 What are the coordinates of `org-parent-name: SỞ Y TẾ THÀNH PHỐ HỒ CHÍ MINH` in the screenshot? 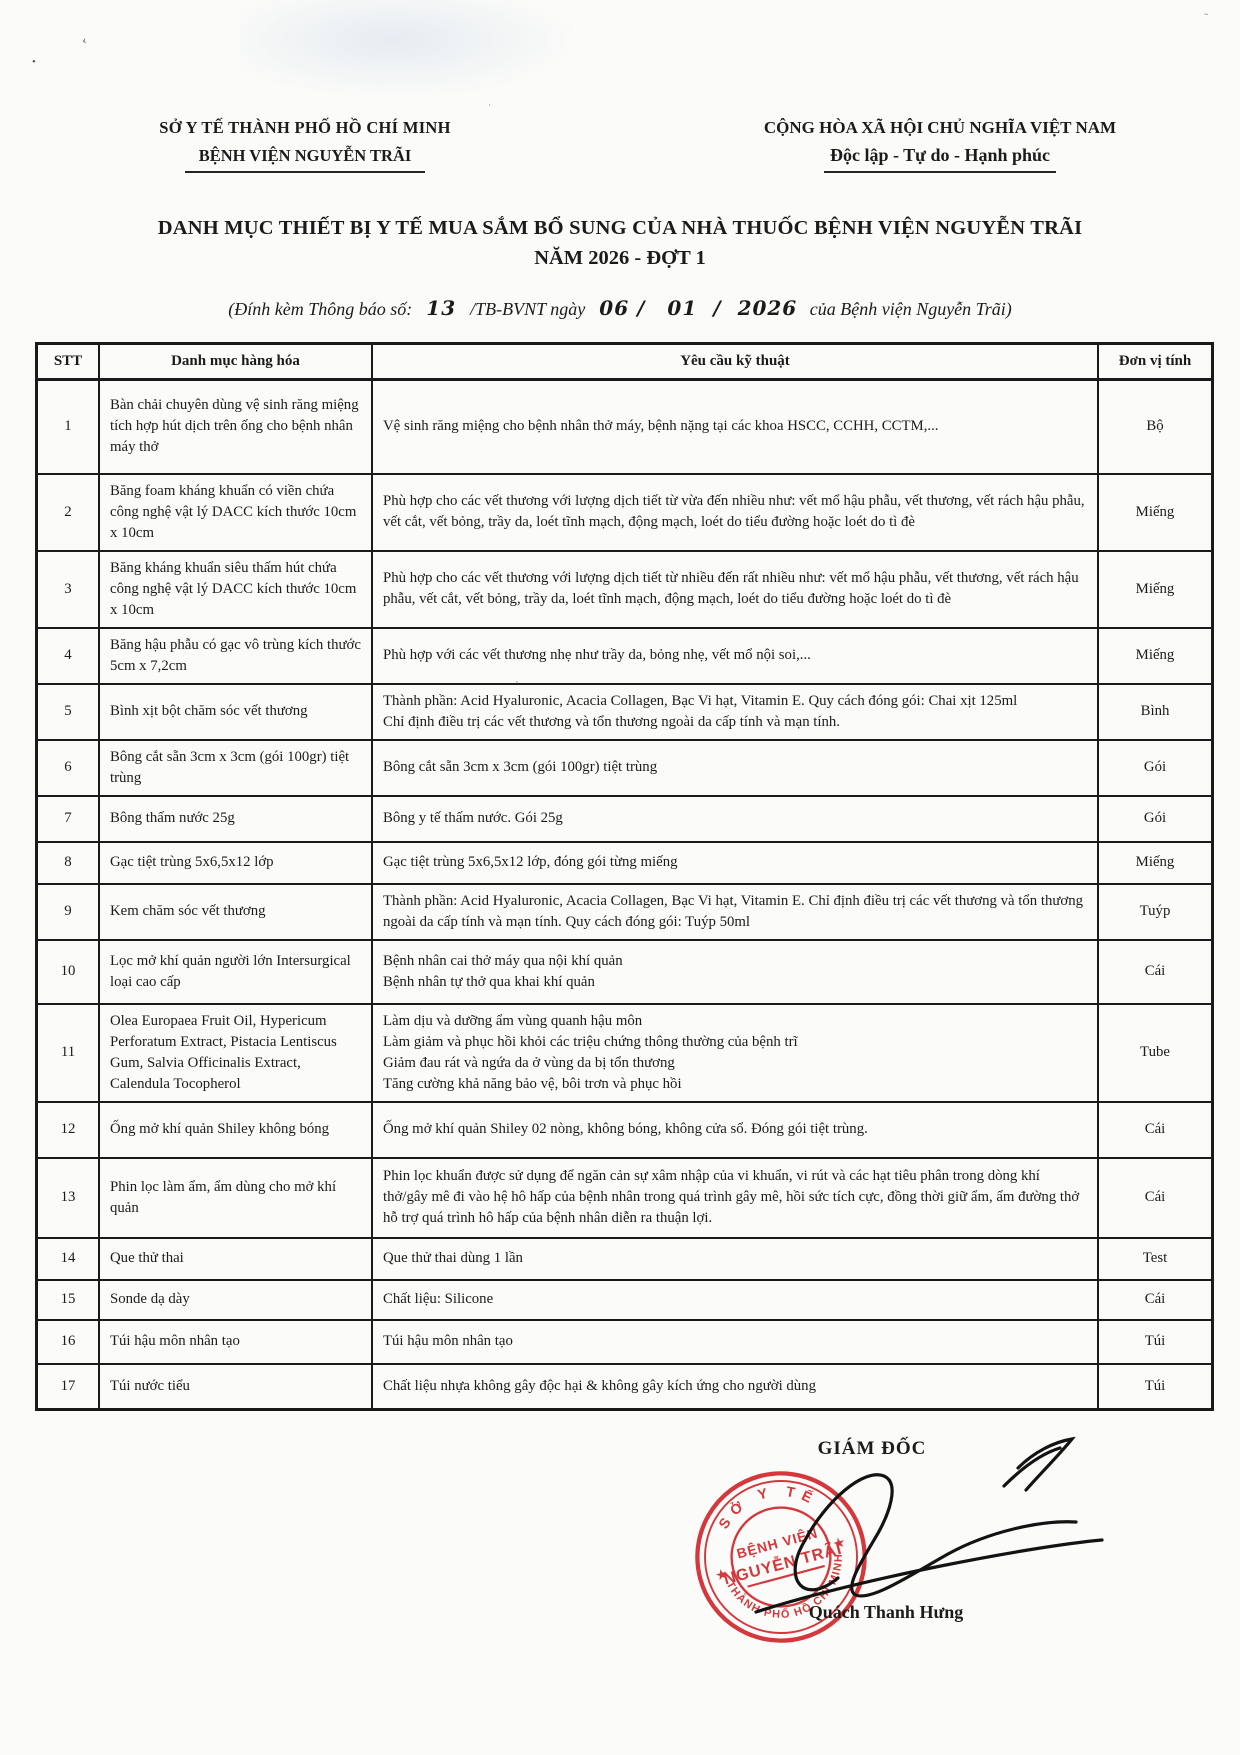 It's located at (305, 127).